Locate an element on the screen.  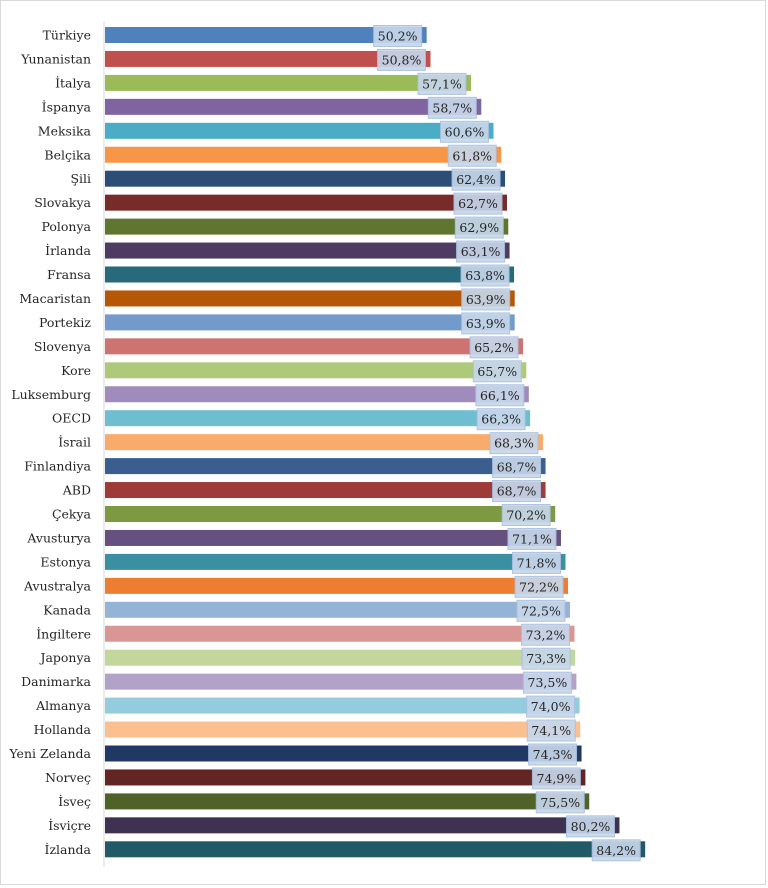
data-label: 66,1% is located at coordinates (500, 395).